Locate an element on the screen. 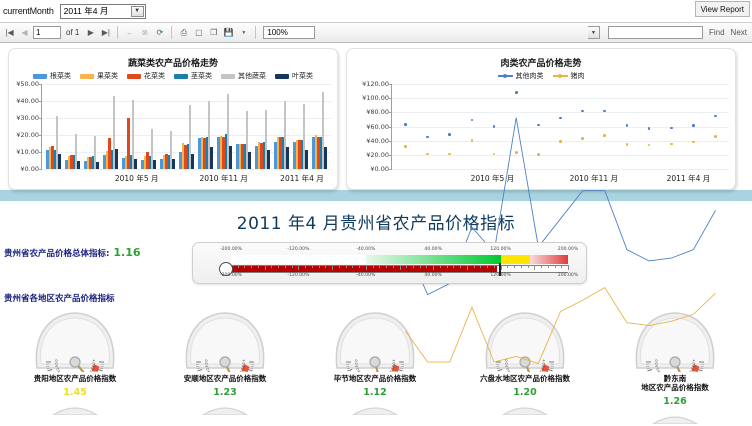 The height and width of the screenshot is (426, 752). zoom-combo: 100% is located at coordinates (289, 32).